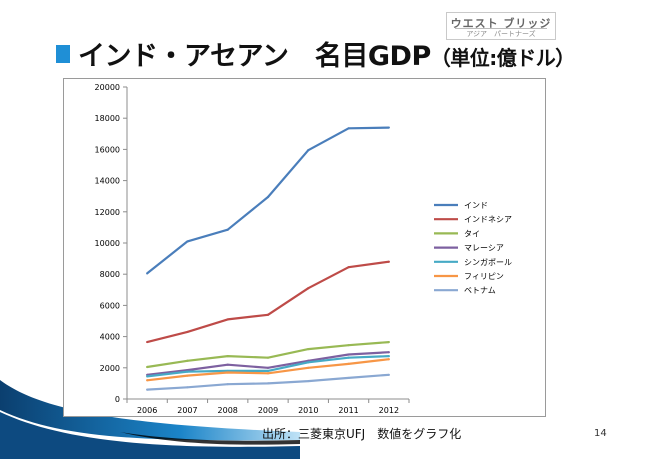 This screenshot has width=650, height=459. Describe the element at coordinates (110, 274) in the screenshot. I see `y-tick-label: 8000` at that location.